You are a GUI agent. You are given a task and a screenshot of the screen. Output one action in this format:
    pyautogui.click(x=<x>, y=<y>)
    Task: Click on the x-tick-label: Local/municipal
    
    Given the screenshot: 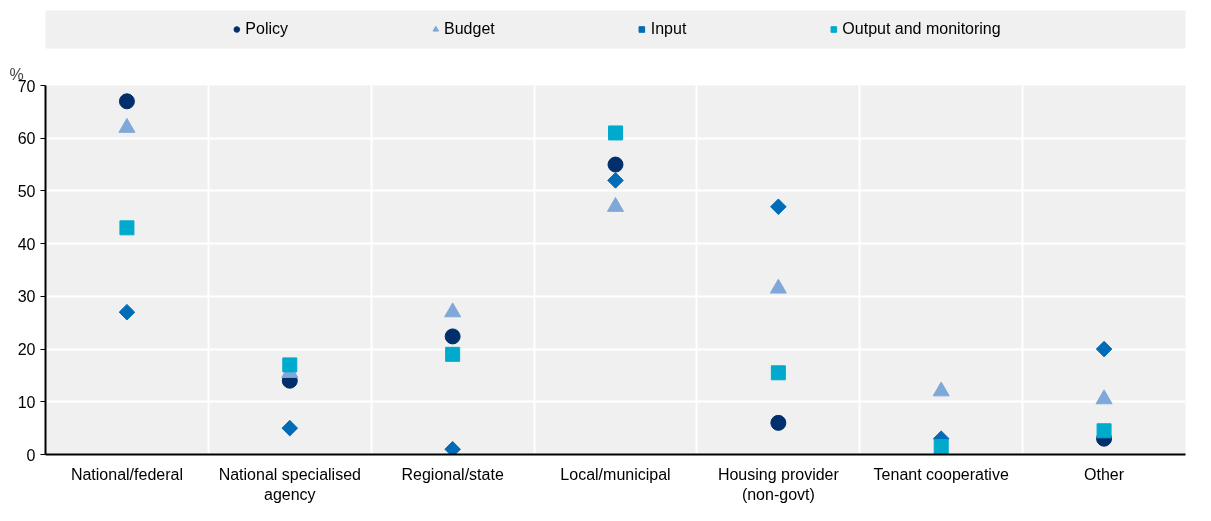 What is the action you would take?
    pyautogui.click(x=615, y=474)
    